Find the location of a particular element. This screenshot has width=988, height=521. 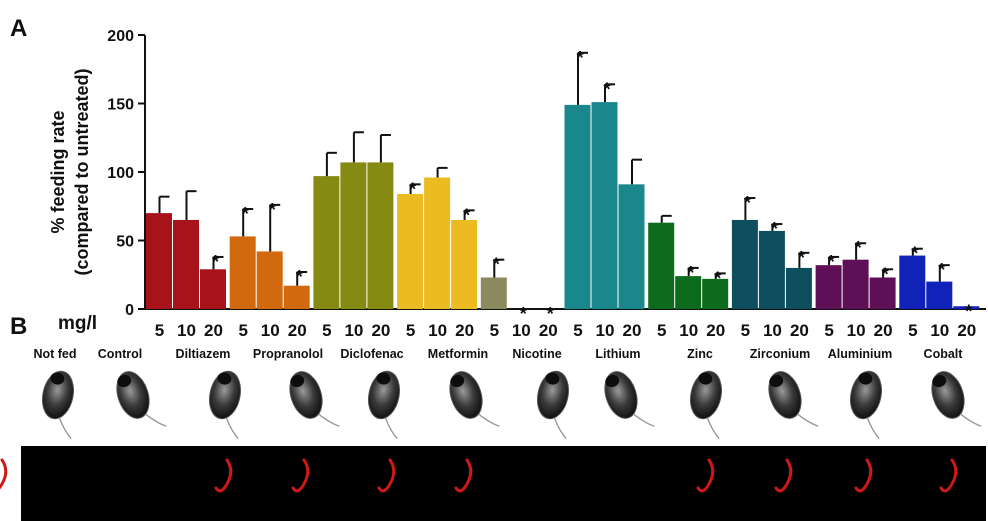

panel-b-label: Propranolol is located at coordinates (288, 354).